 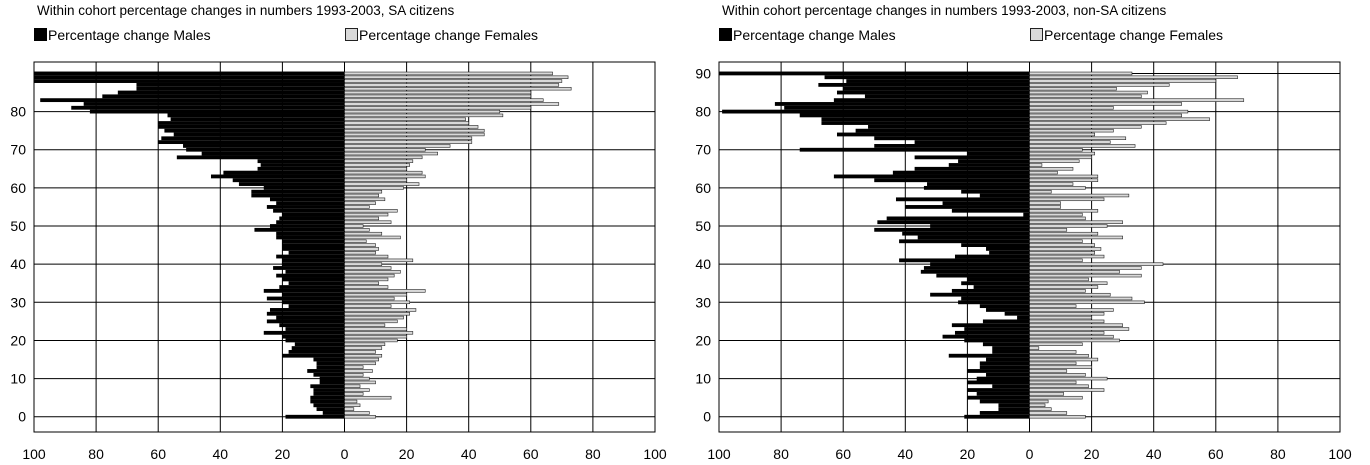 I want to click on legend-swatch-males, so click(x=40, y=34).